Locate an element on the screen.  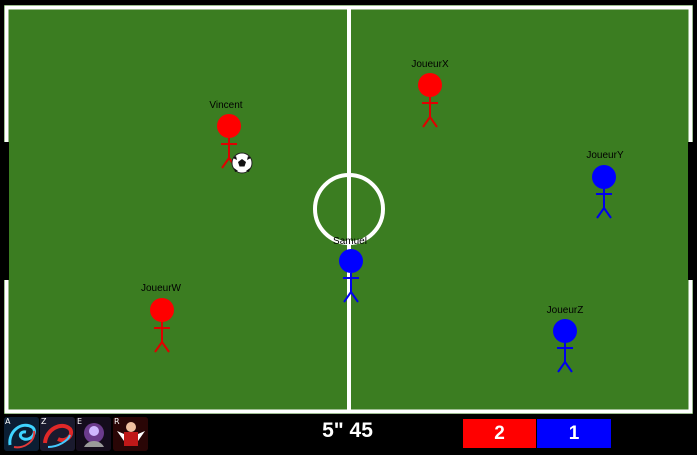
skill-slot-e: E is located at coordinates (93, 434).